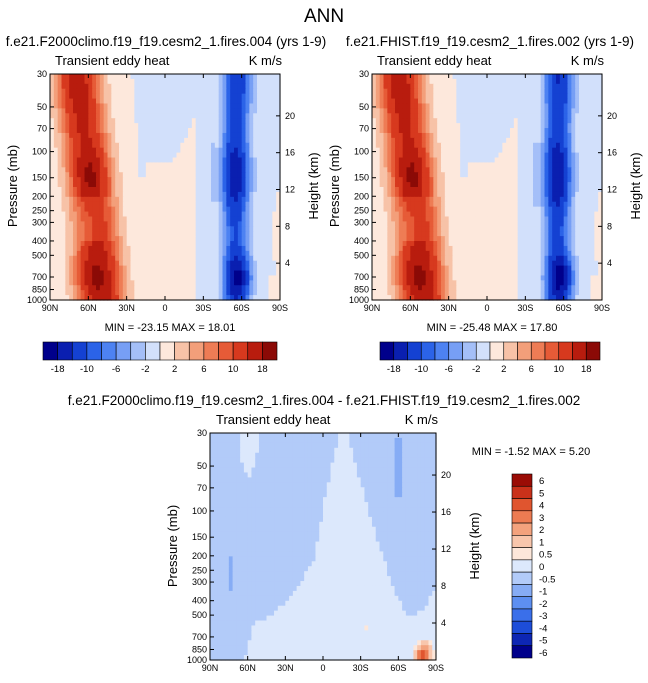  What do you see at coordinates (39, 222) in the screenshot?
I see `y-tick-label: 300` at bounding box center [39, 222].